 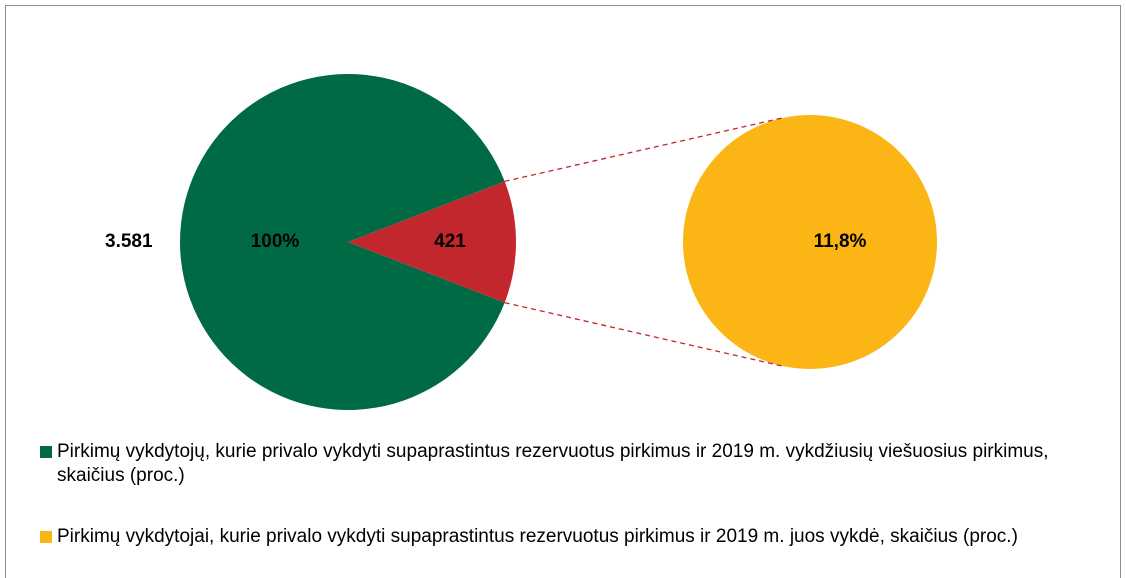 I want to click on data-label: 421, so click(x=450, y=241).